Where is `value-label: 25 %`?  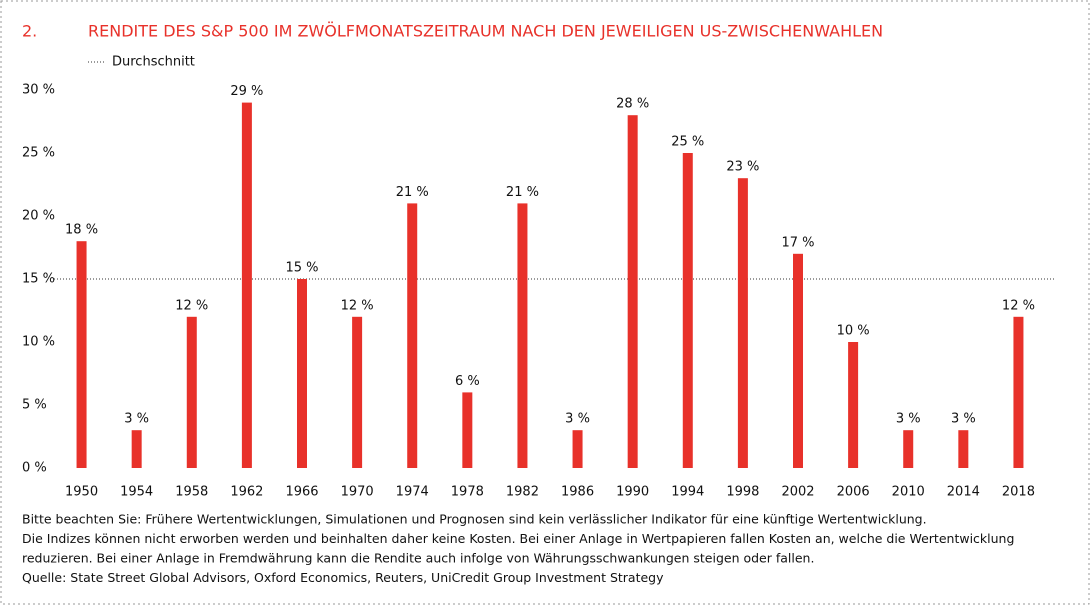 value-label: 25 % is located at coordinates (687, 142).